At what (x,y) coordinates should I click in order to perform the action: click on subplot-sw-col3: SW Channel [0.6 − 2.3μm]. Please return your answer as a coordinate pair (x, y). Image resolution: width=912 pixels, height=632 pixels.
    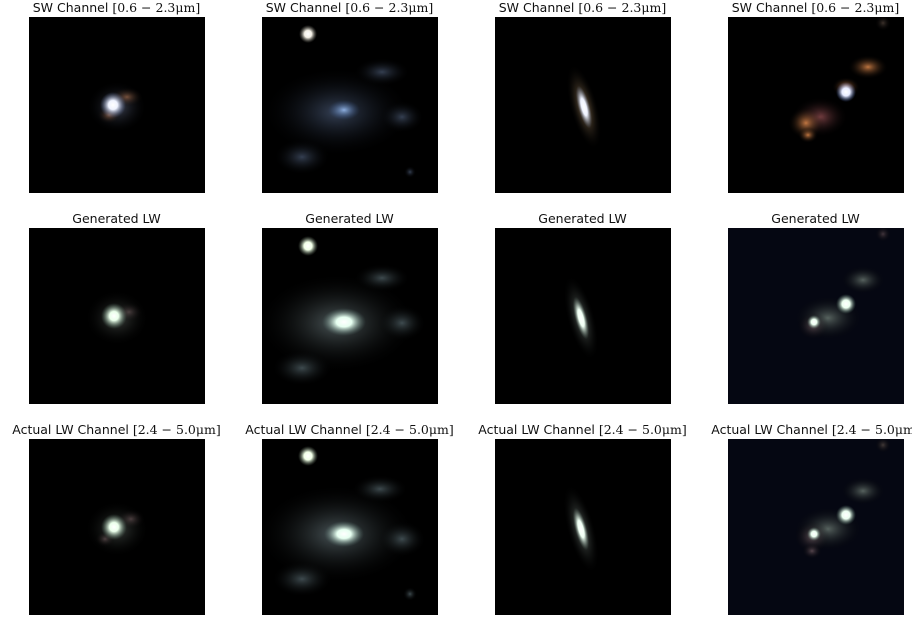
    Looking at the image, I should click on (582, 105).